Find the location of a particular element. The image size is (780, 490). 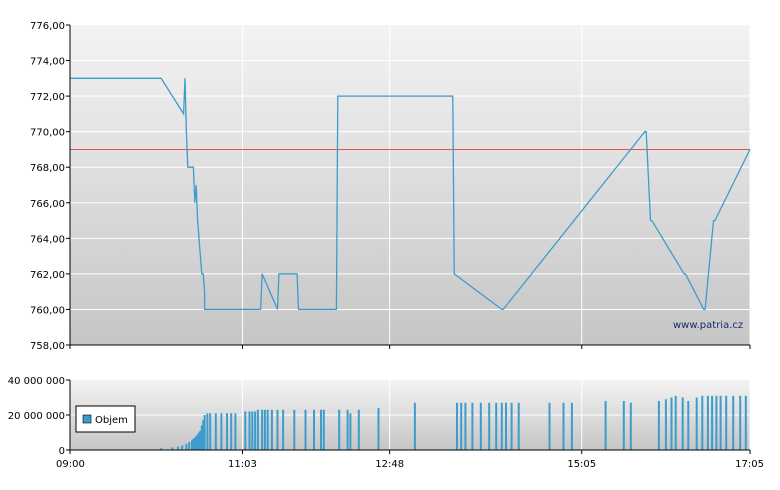

legend-label: Objem is located at coordinates (111, 420).